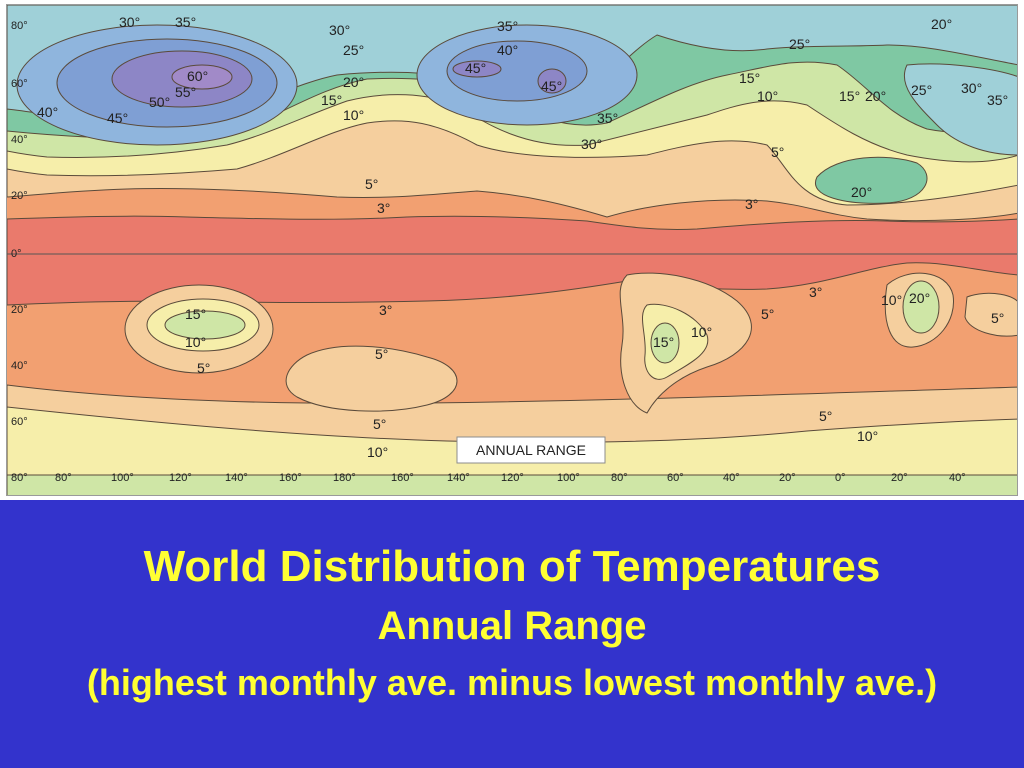  What do you see at coordinates (840, 478) in the screenshot?
I see `longitude-label: 0°` at bounding box center [840, 478].